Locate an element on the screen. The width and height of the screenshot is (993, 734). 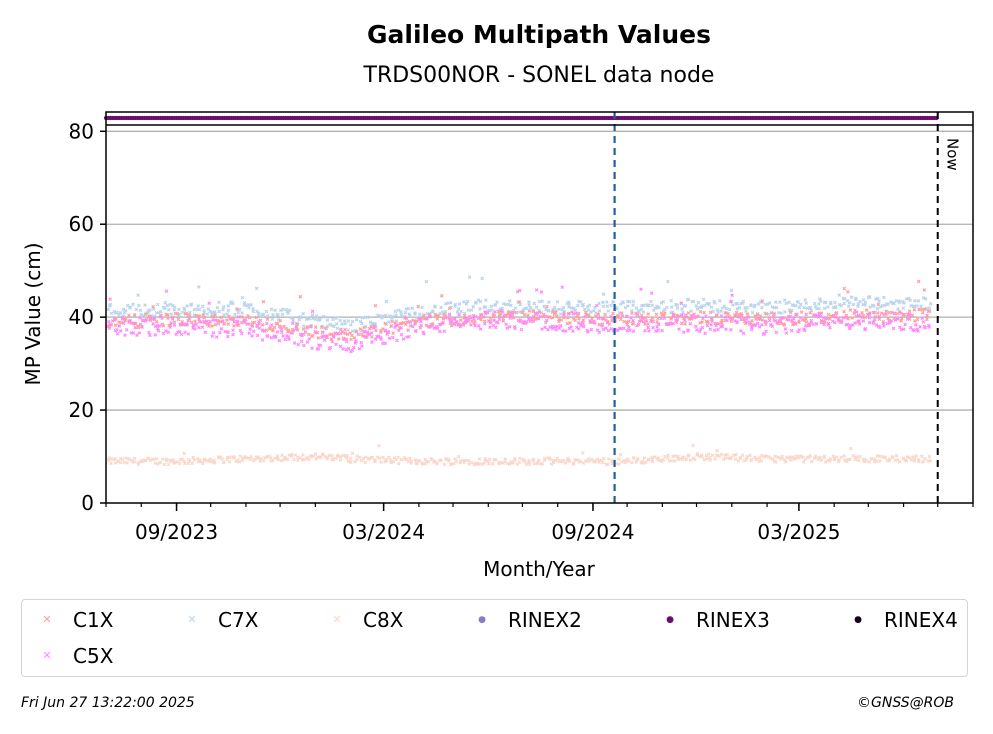
x-tick-label: 09/2024 is located at coordinates (592, 532).